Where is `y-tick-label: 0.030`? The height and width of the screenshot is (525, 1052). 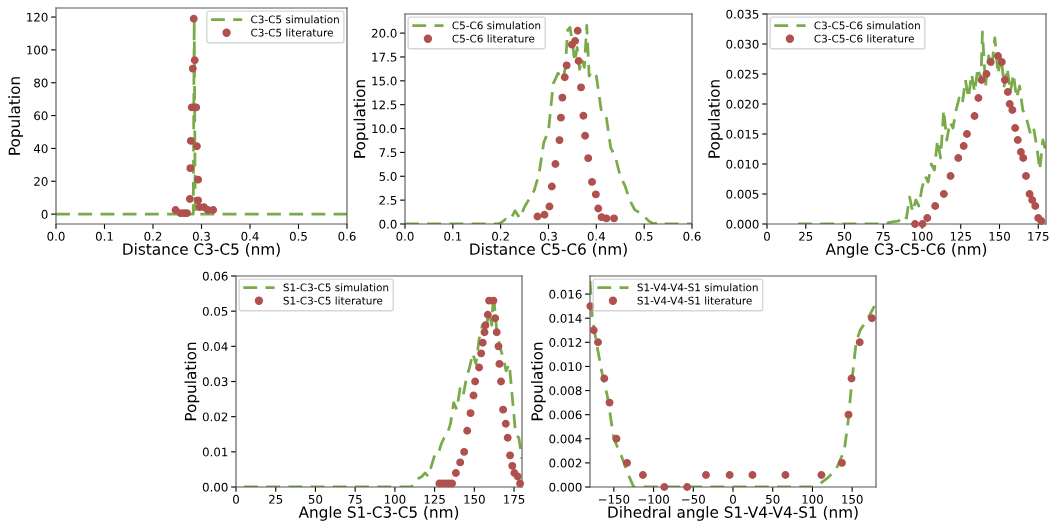 y-tick-label: 0.030 is located at coordinates (742, 44).